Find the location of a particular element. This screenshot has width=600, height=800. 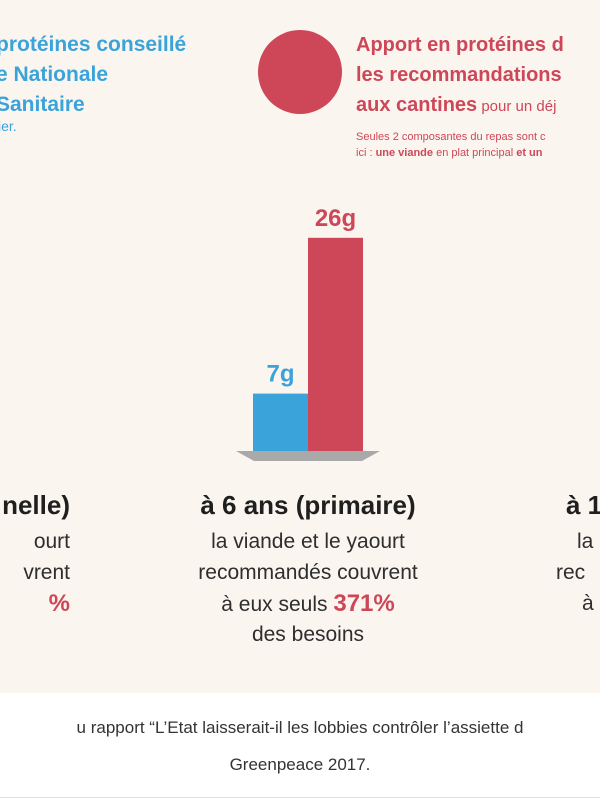

right-header-line-3-bold: aux cantines is located at coordinates (417, 105).